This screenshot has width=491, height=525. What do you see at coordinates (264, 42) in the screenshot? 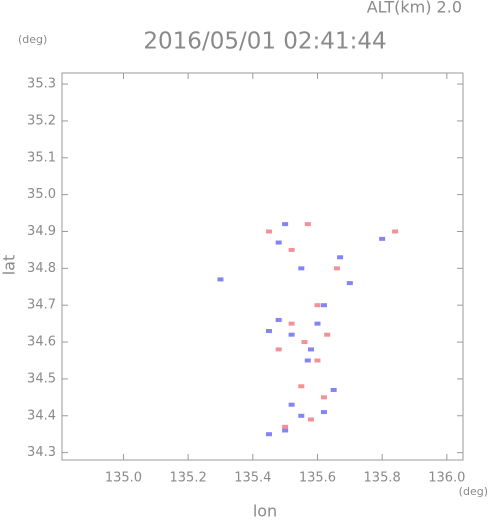
I see `chart-title: 2016/05/01 02:41:44` at bounding box center [264, 42].